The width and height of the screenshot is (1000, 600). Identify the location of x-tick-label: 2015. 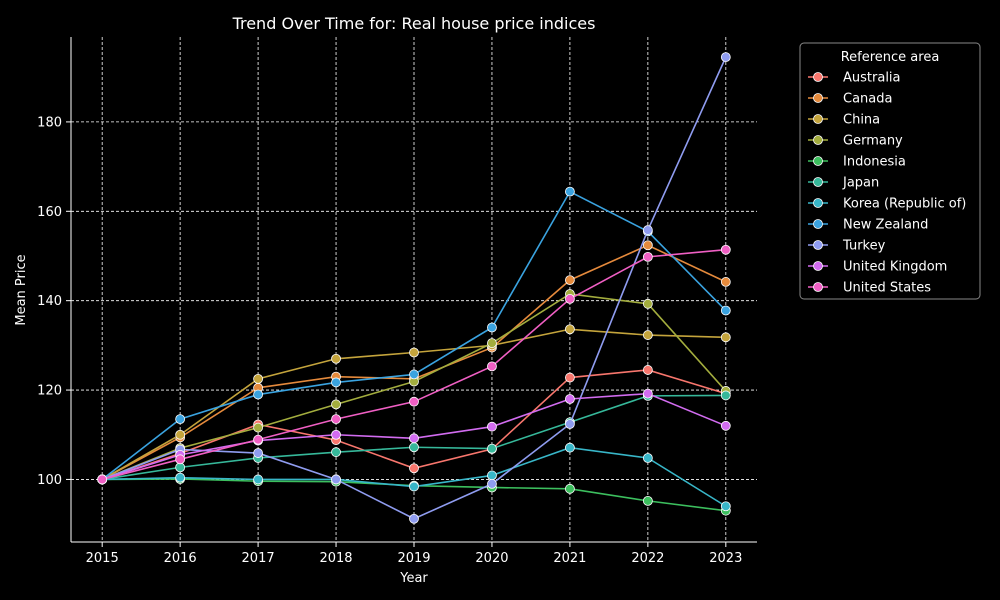
(102, 558).